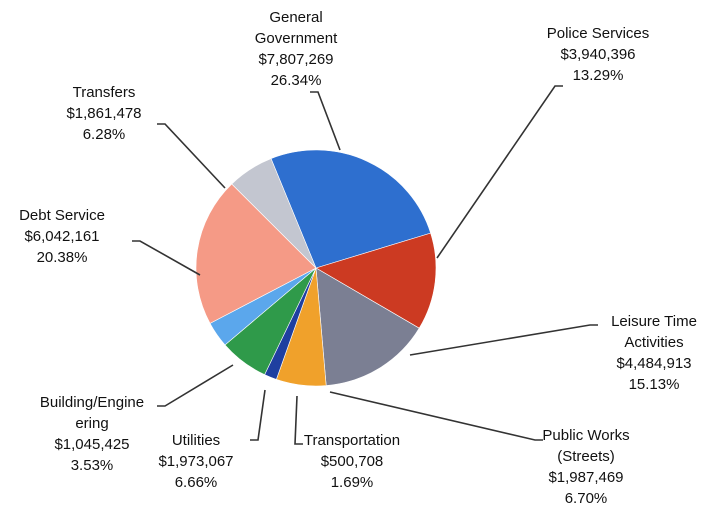 This screenshot has height=517, width=714. Describe the element at coordinates (585, 435) in the screenshot. I see `label-name: Public Works` at that location.